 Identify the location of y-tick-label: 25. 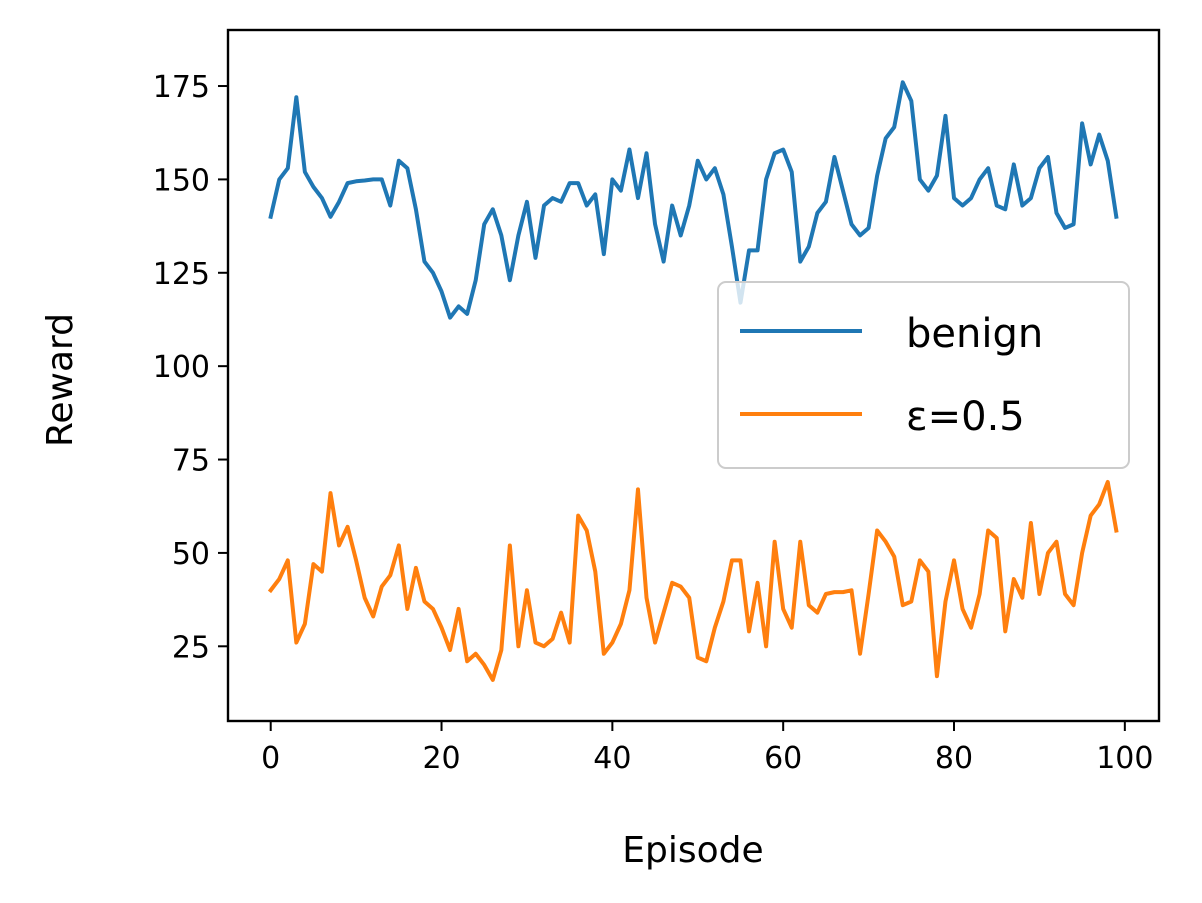
(191, 647).